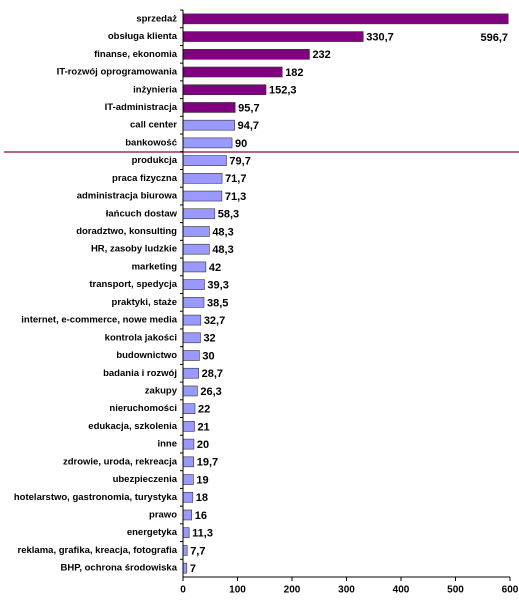 The image size is (519, 600). Describe the element at coordinates (202, 534) in the screenshot. I see `value-label: 11,3` at that location.